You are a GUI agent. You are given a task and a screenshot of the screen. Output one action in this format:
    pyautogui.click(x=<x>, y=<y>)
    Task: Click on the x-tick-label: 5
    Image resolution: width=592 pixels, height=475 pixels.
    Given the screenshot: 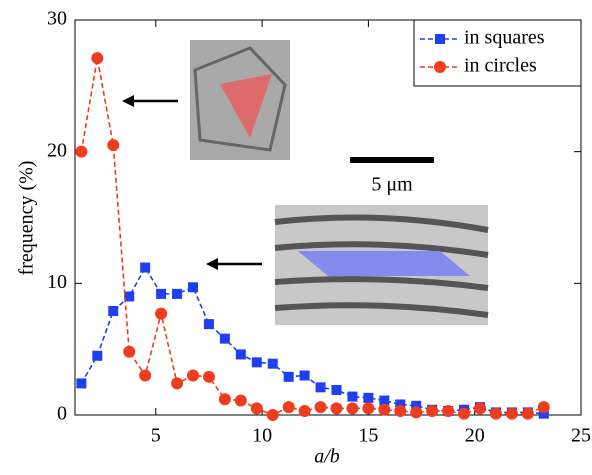 What is the action you would take?
    pyautogui.click(x=156, y=436)
    